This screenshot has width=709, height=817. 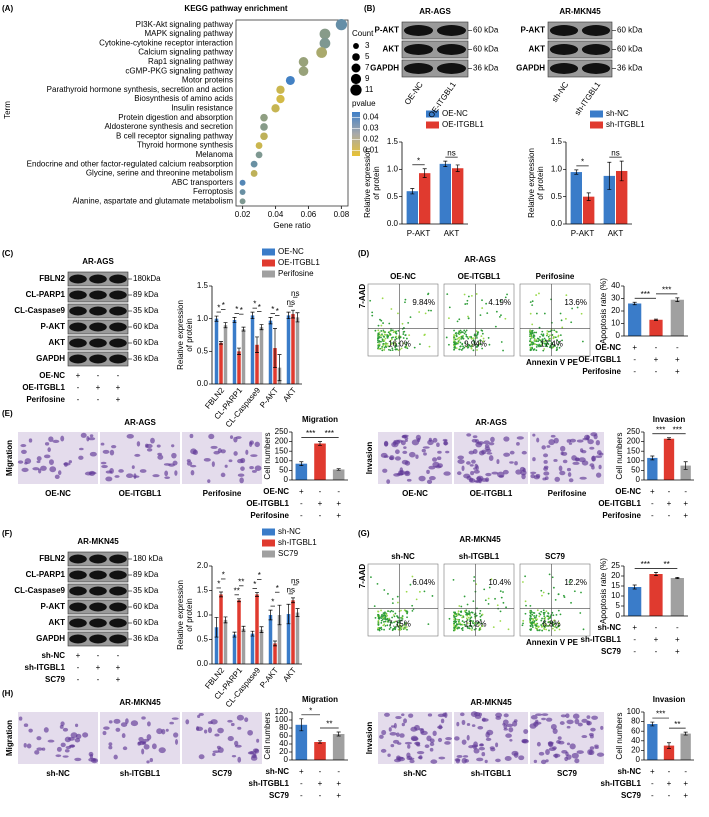 What do you see at coordinates (582, 161) in the screenshot?
I see `significance: *` at bounding box center [582, 161].